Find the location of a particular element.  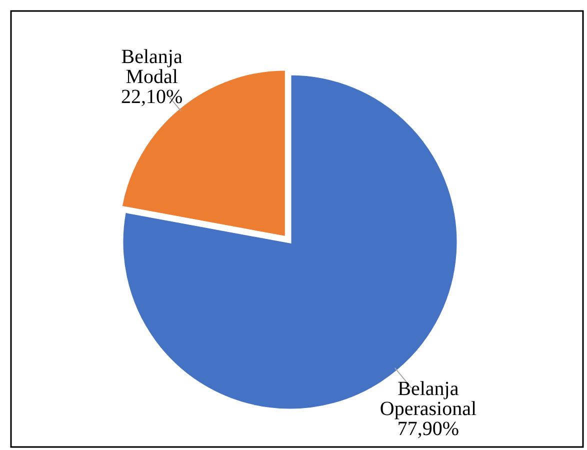

slice-label: Belanja Operasional is located at coordinates (428, 399).